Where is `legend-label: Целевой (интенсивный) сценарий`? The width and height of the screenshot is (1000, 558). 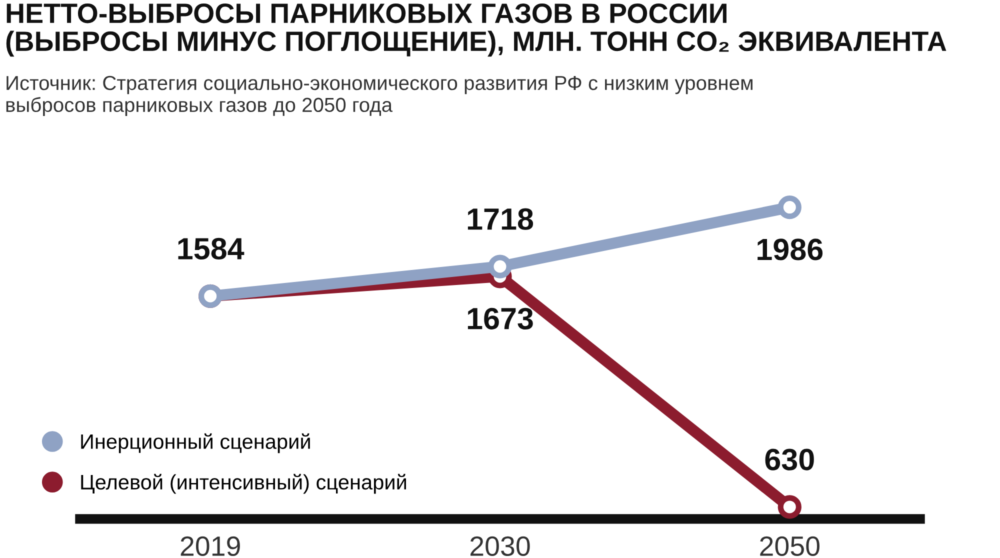
legend-label: Целевой (интенсивный) сценарий is located at coordinates (243, 484).